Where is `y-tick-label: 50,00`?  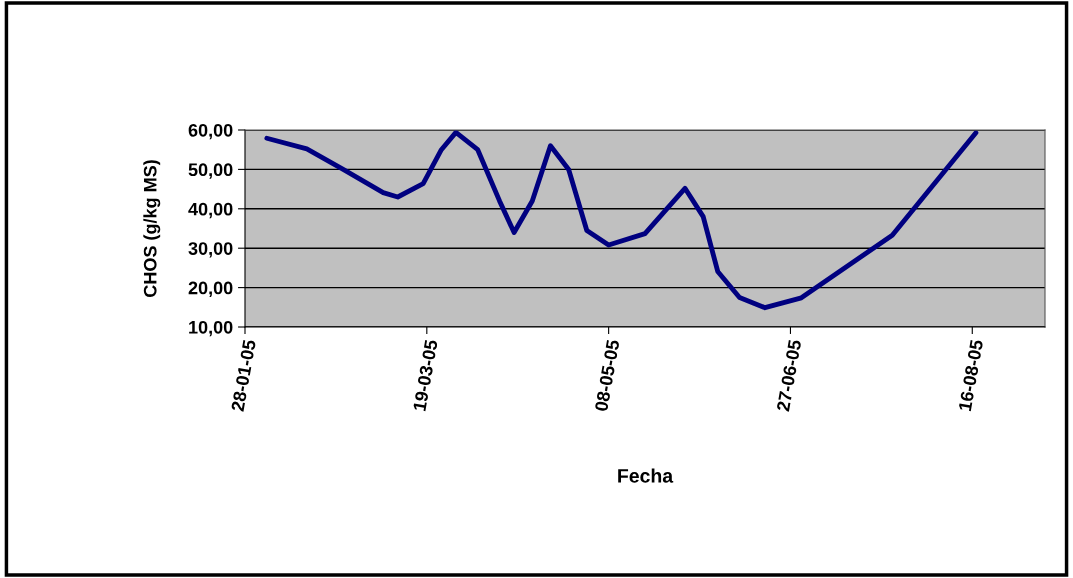 y-tick-label: 50,00 is located at coordinates (210, 171).